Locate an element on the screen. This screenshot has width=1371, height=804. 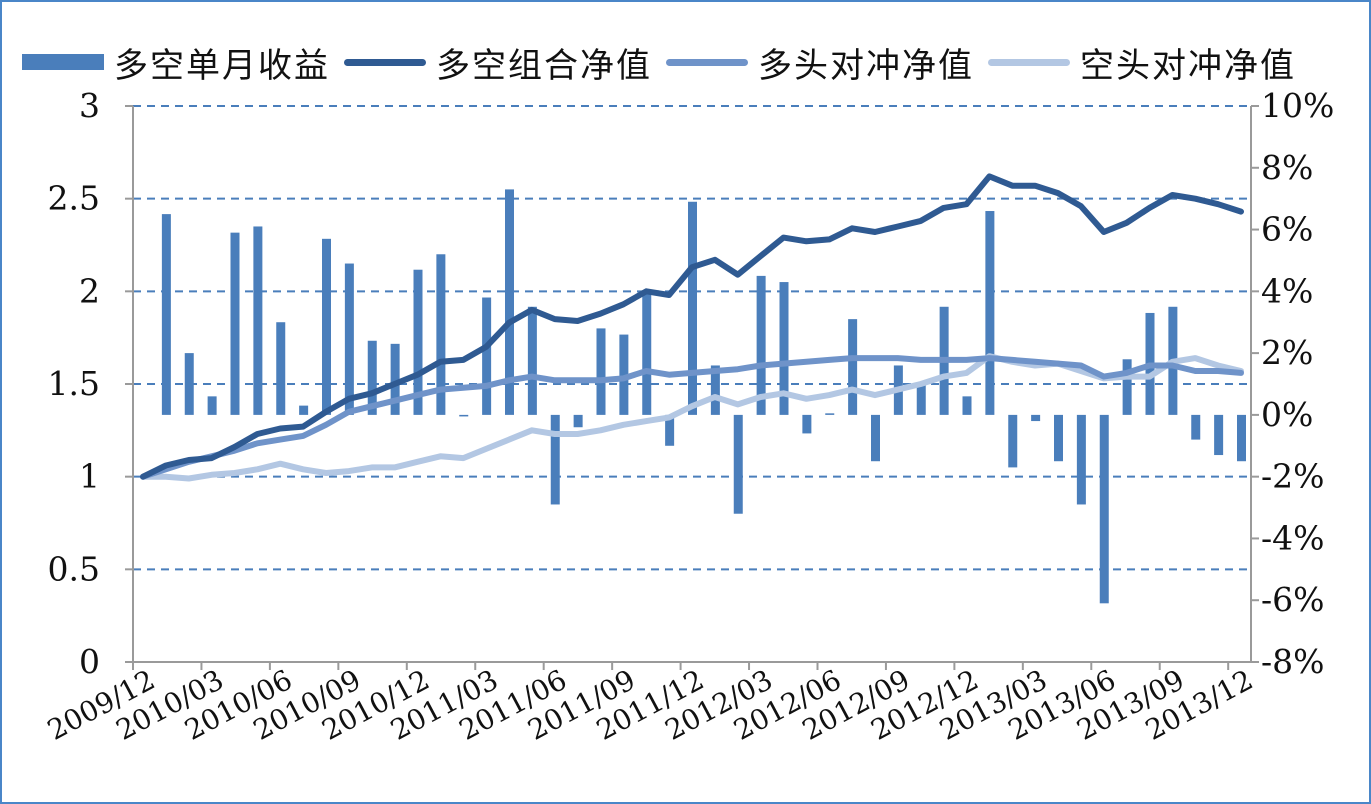
legend-item-long-short-nav: 多空组合净值 is located at coordinates (498, 62).